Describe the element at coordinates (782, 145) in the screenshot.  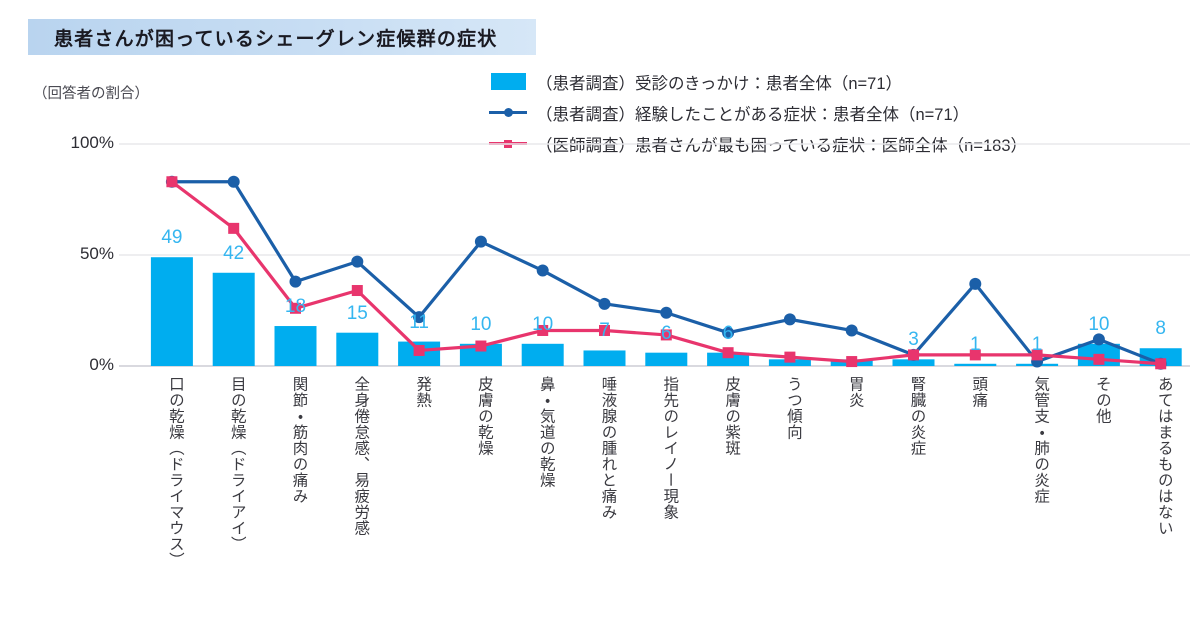
I see `legend-item-label: （医師調査）患者さんが最も困っている症状：医師全体（n=183）` at that location.